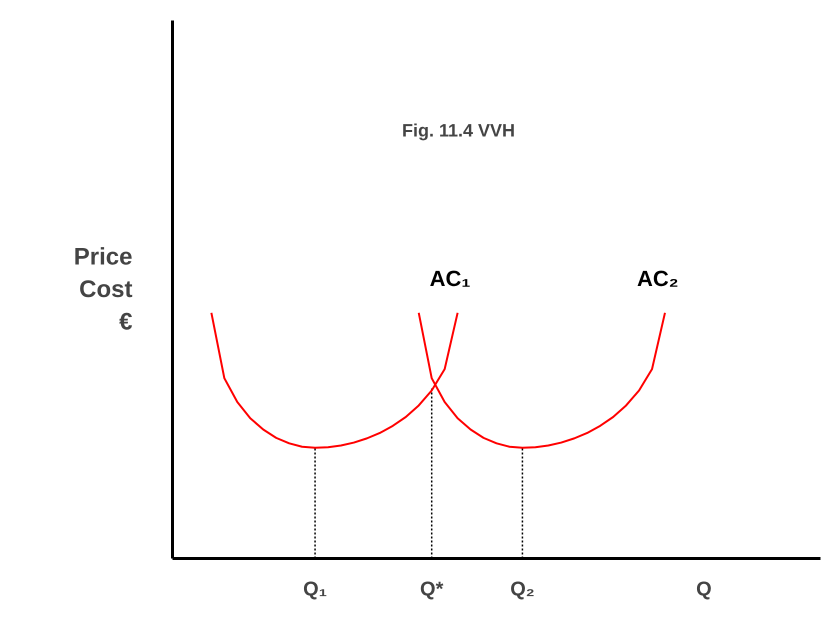 This screenshot has width=824, height=624. Describe the element at coordinates (432, 589) in the screenshot. I see `x-tick-label: Q*` at that location.